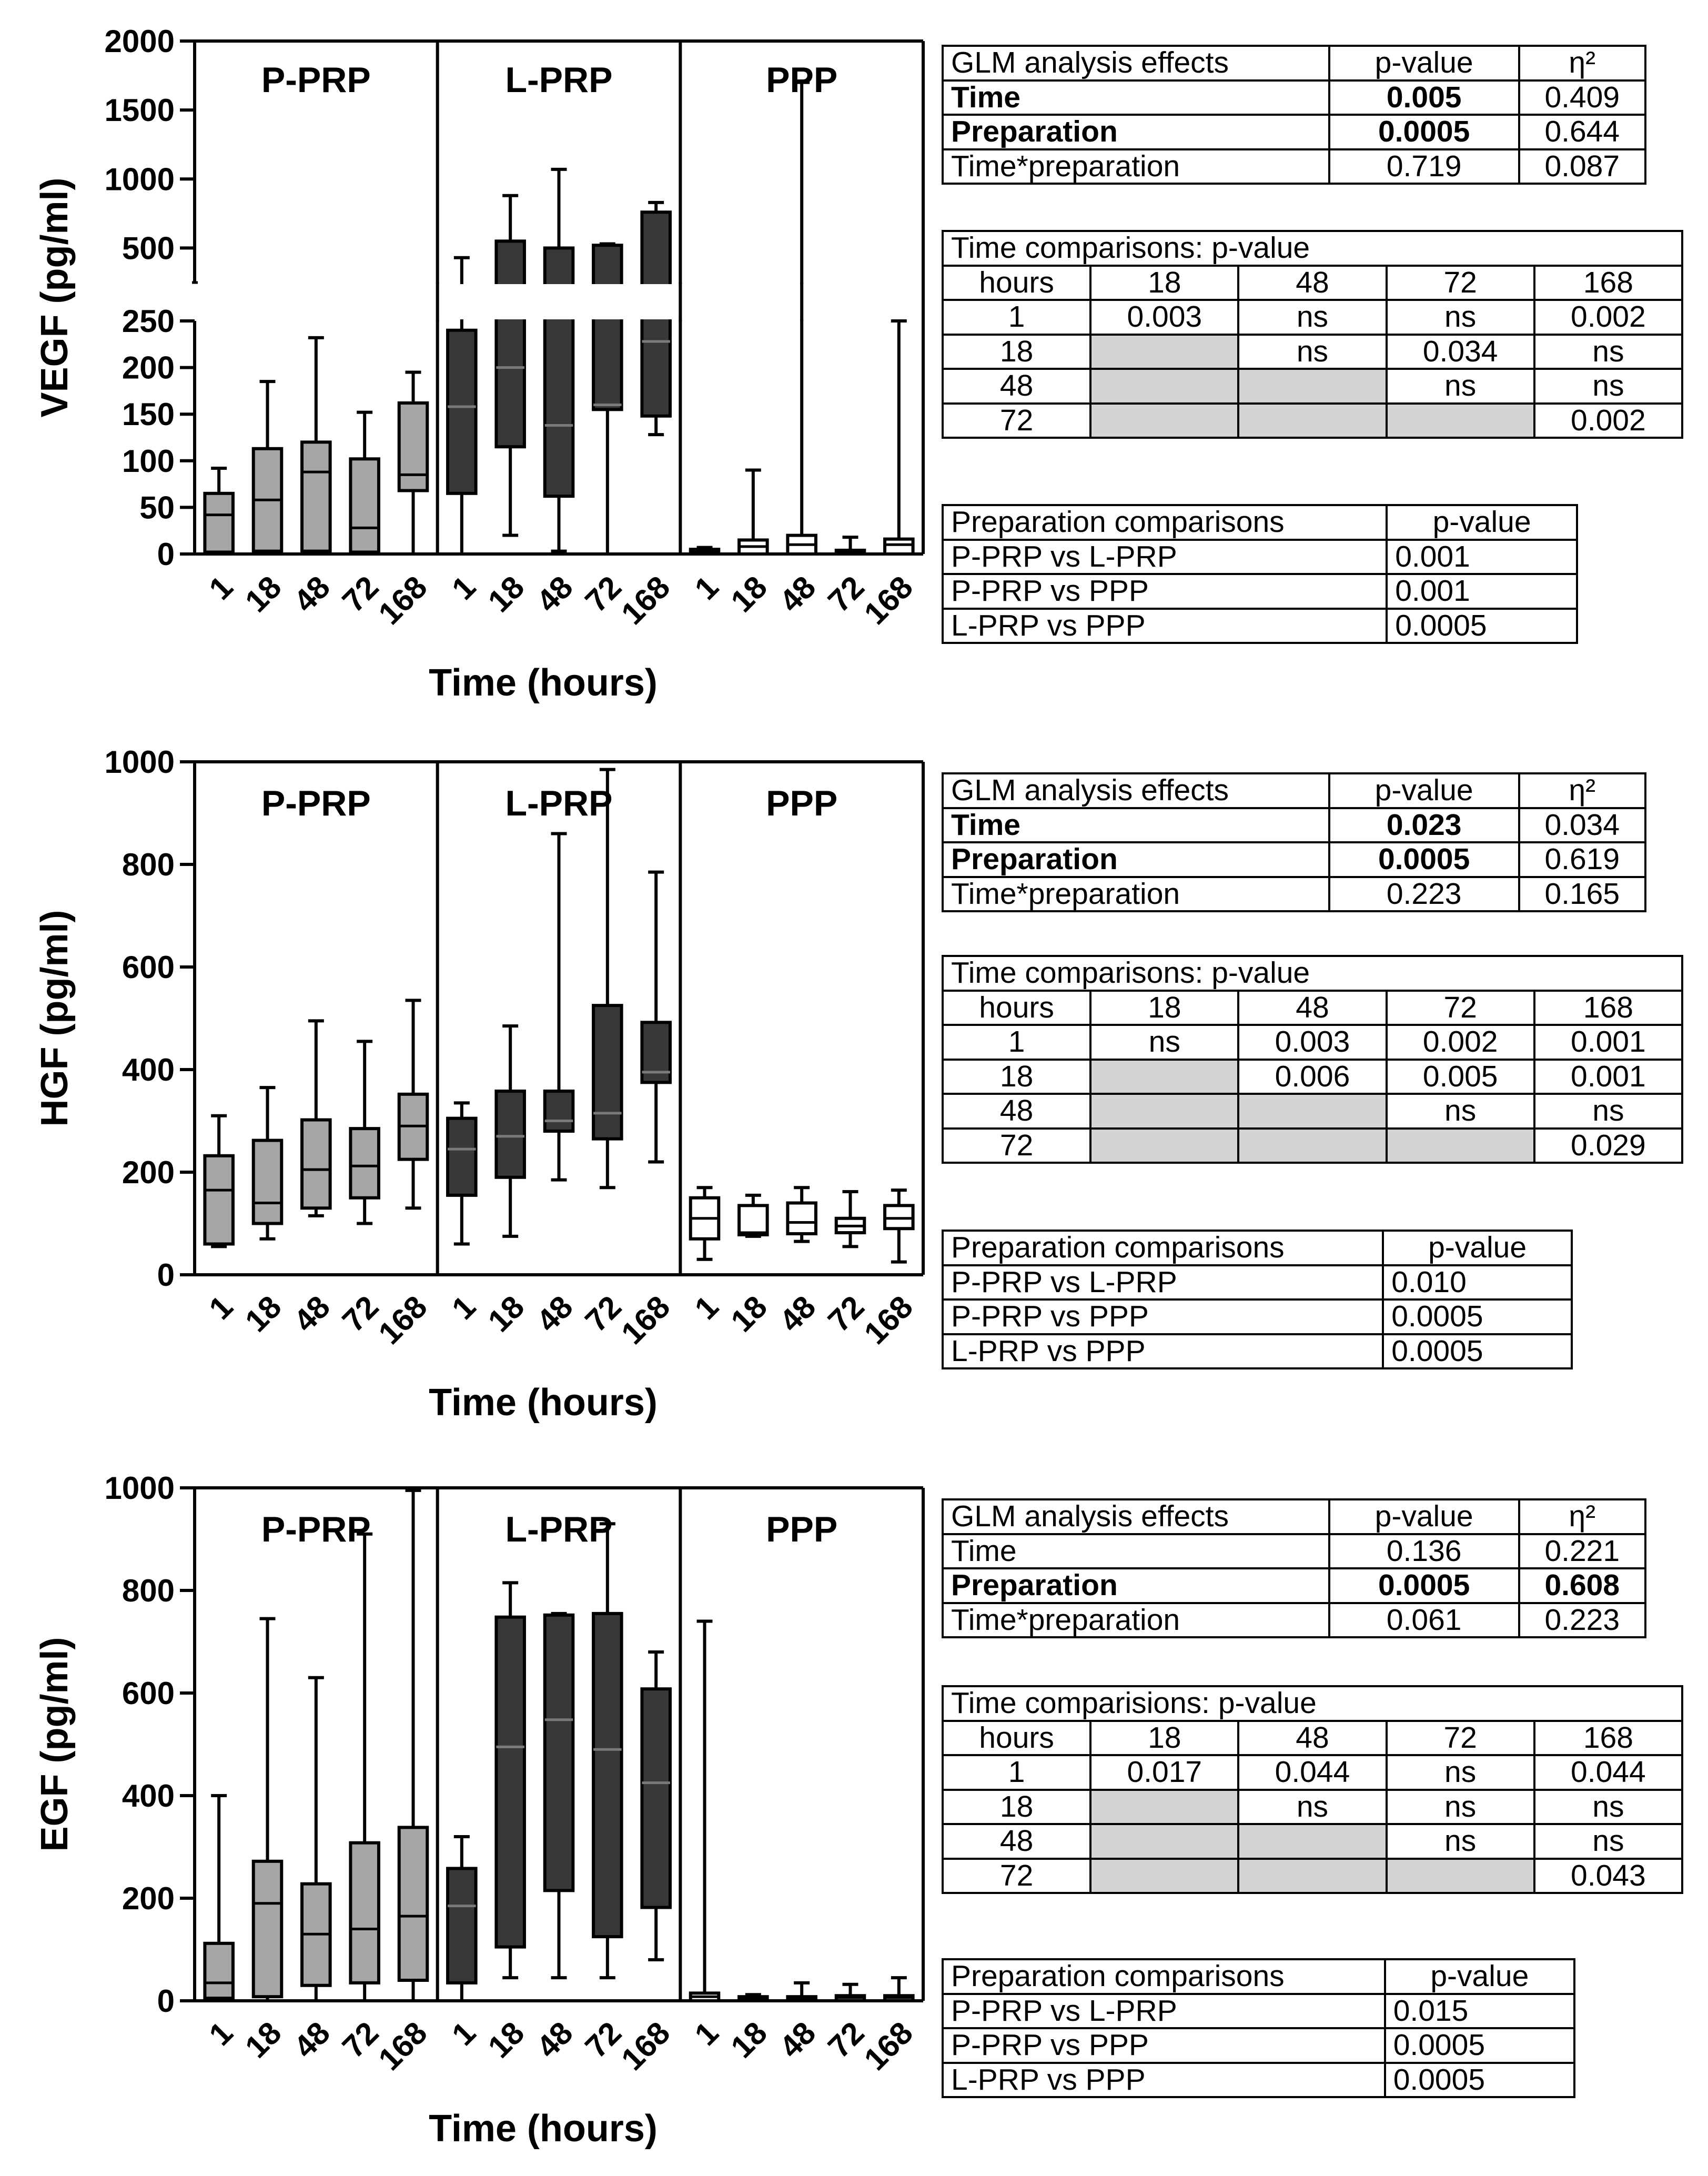 This screenshot has width=1708, height=2176. I want to click on axis-break-gap, so click(559, 301).